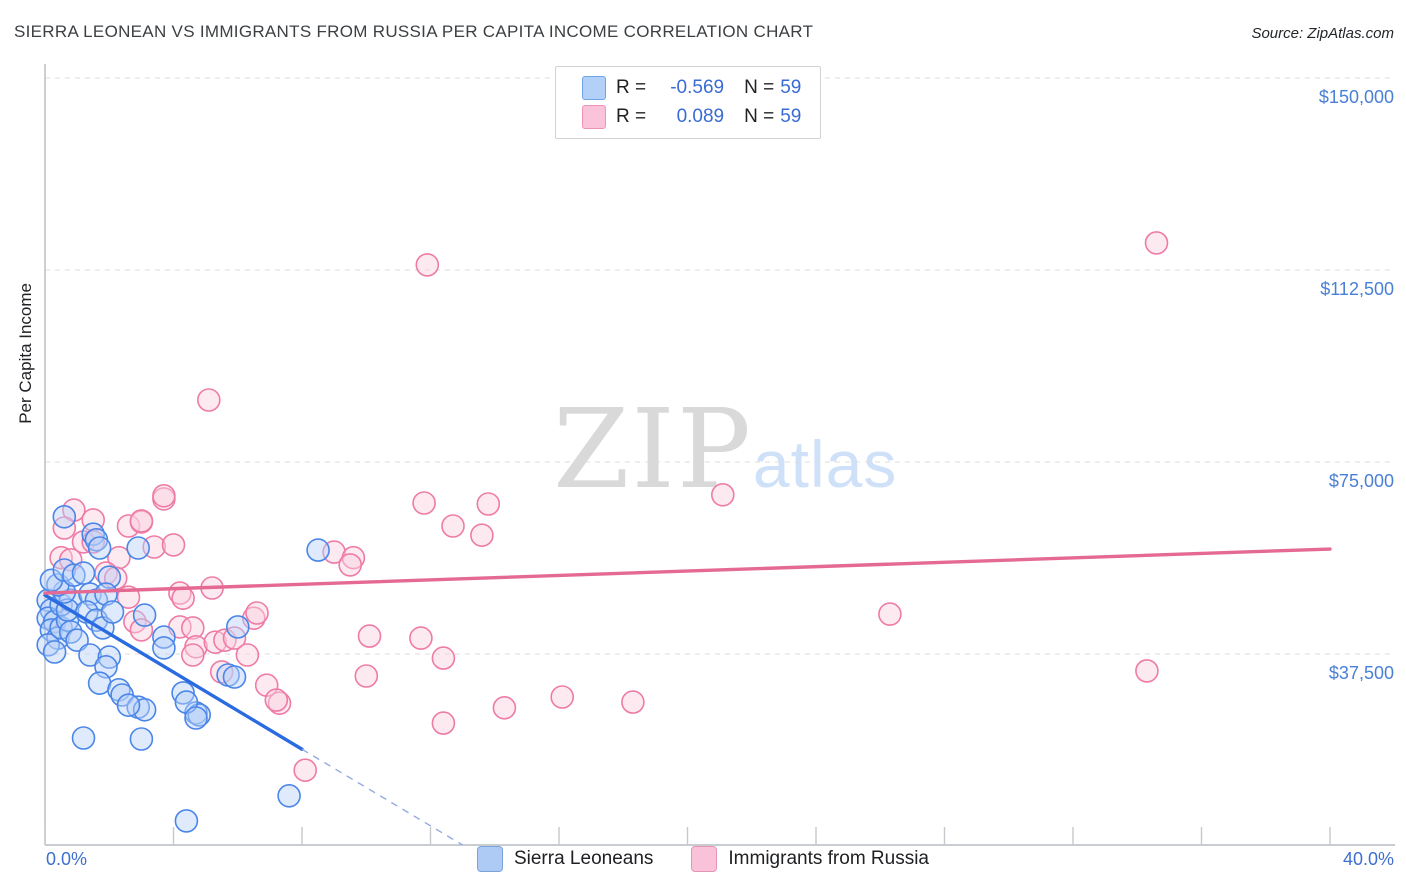  What do you see at coordinates (1356, 97) in the screenshot?
I see `y-axis-tick-label: $150,000` at bounding box center [1356, 97].